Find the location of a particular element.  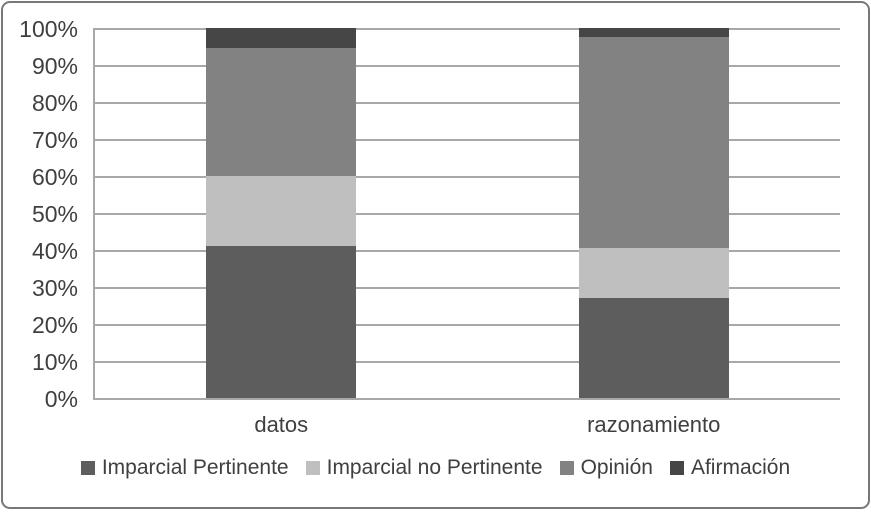

legend-item: Imparcial Pertinente is located at coordinates (184, 468).